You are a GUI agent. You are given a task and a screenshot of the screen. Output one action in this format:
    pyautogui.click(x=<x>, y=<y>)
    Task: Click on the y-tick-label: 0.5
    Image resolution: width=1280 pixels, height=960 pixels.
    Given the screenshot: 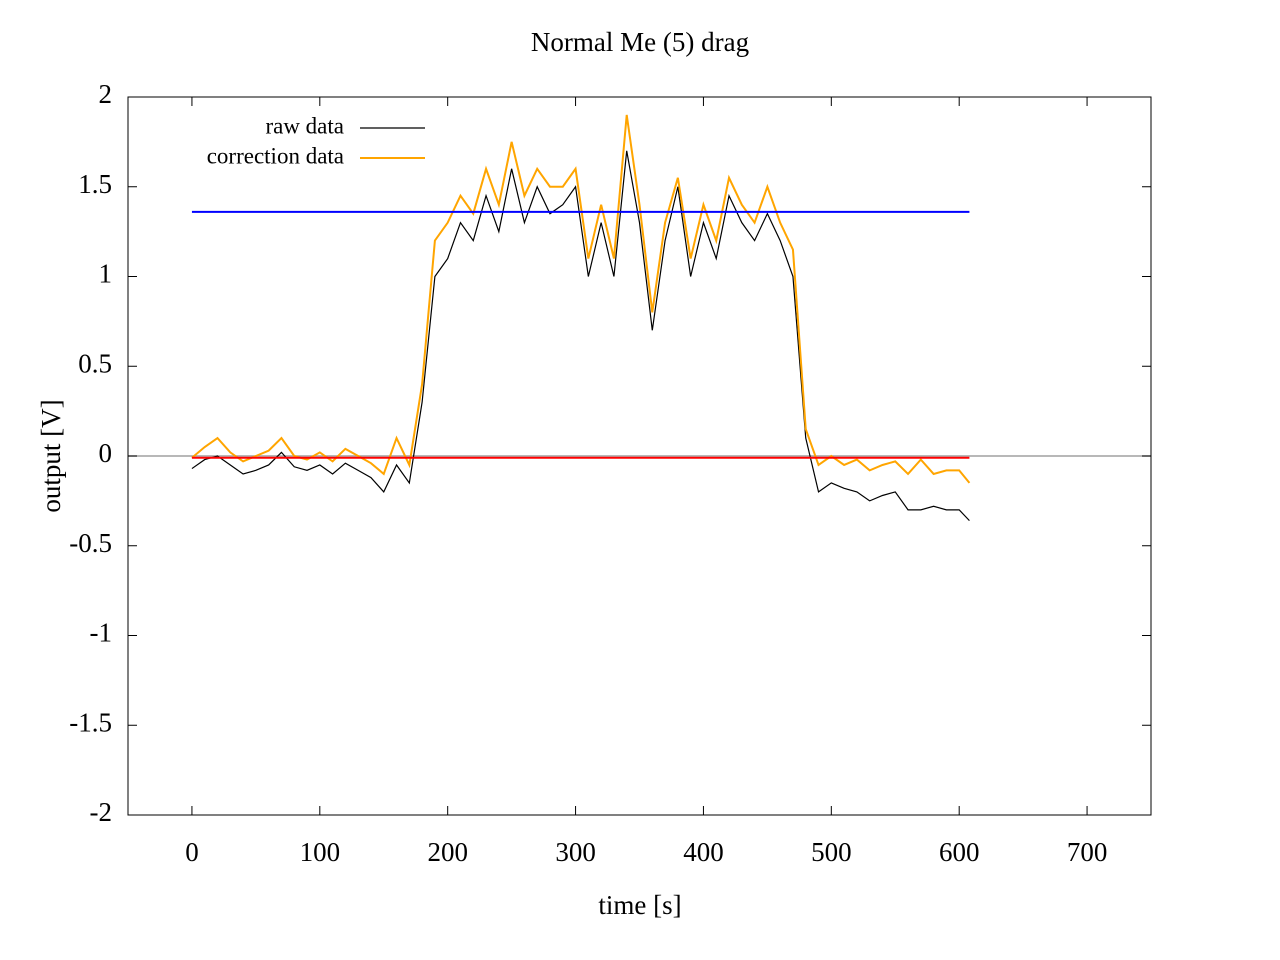 What is the action you would take?
    pyautogui.click(x=95, y=363)
    